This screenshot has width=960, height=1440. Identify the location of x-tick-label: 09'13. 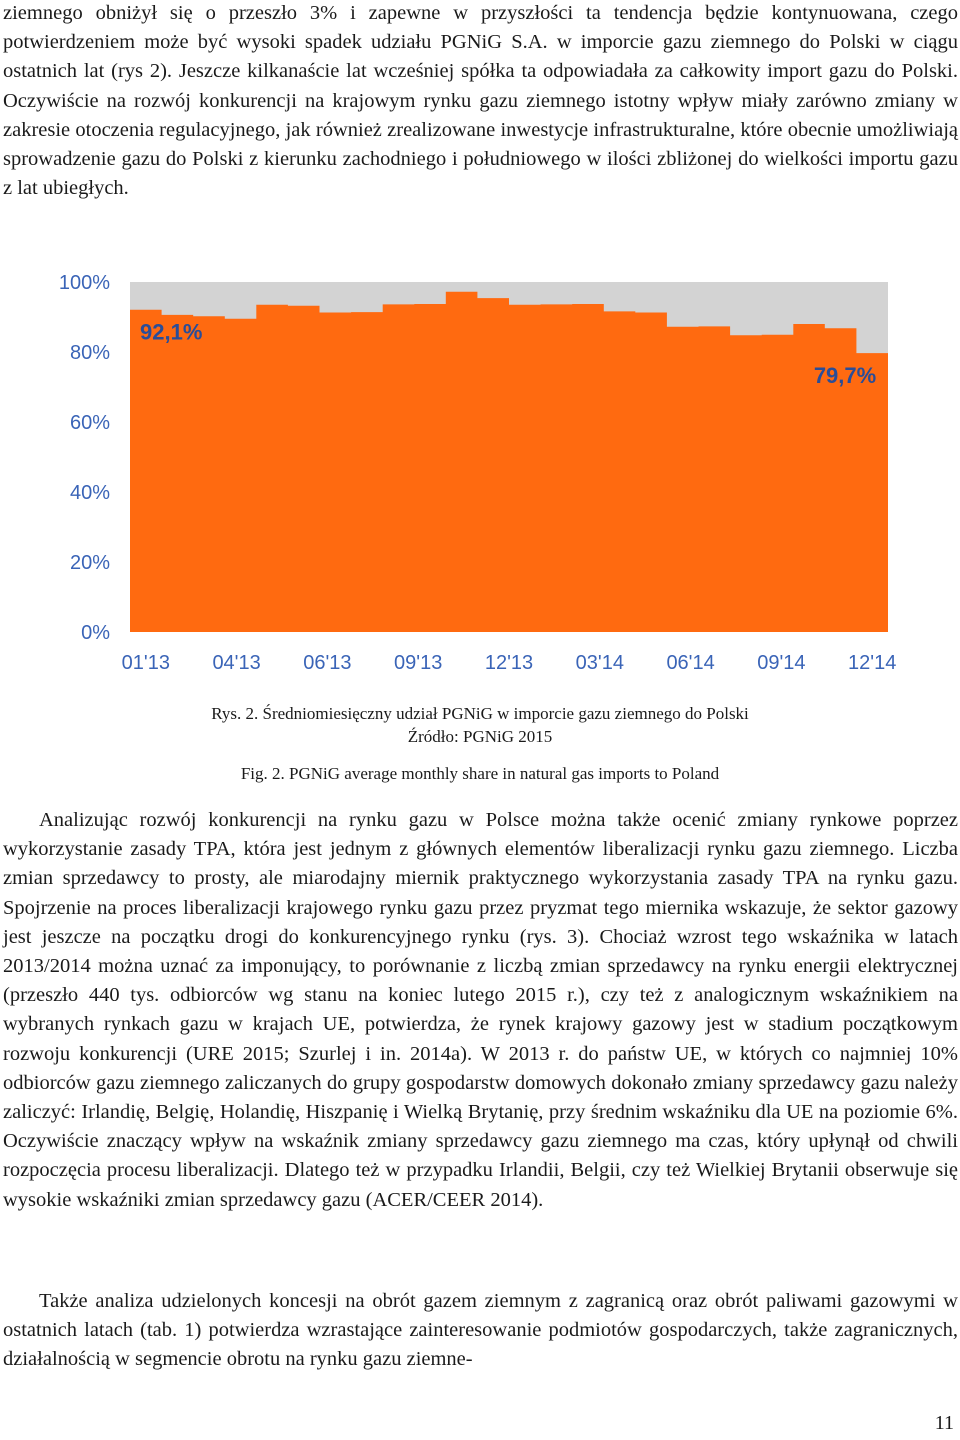
(418, 663).